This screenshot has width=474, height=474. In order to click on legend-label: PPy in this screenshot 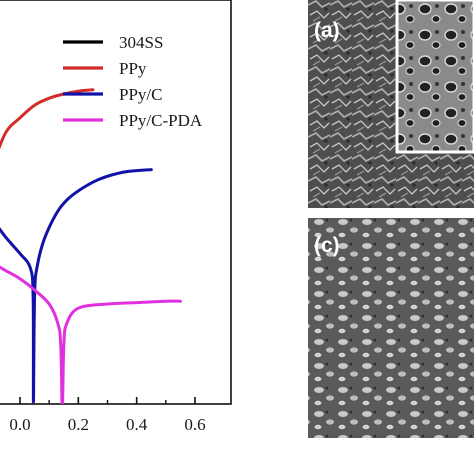, I will do `click(133, 68)`.